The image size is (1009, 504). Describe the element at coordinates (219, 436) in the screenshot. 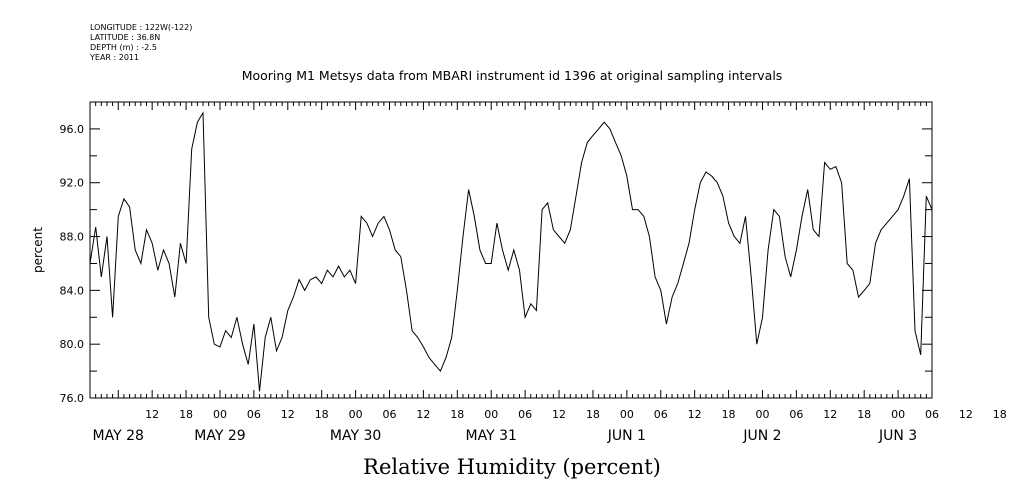

I see `x-day-label: MAY 29` at that location.